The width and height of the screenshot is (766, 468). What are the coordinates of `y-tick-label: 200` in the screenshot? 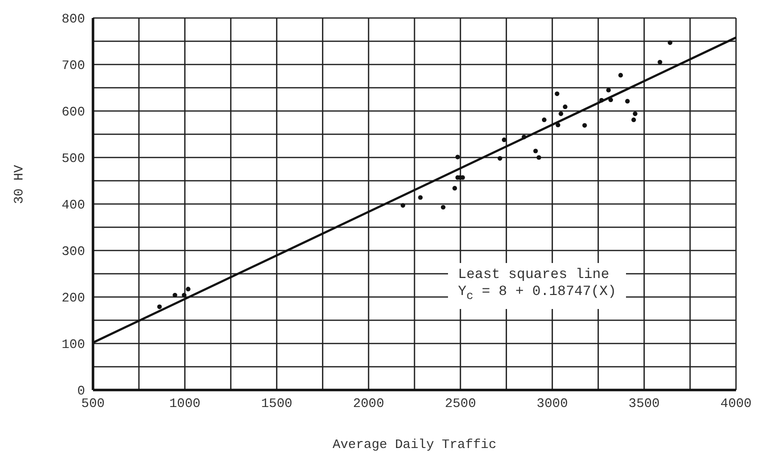 It's located at (73, 298).